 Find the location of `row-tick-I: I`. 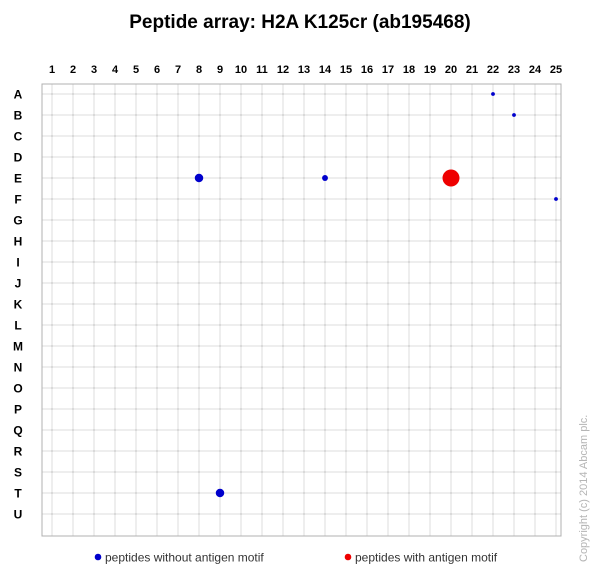

row-tick-I: I is located at coordinates (17, 263).